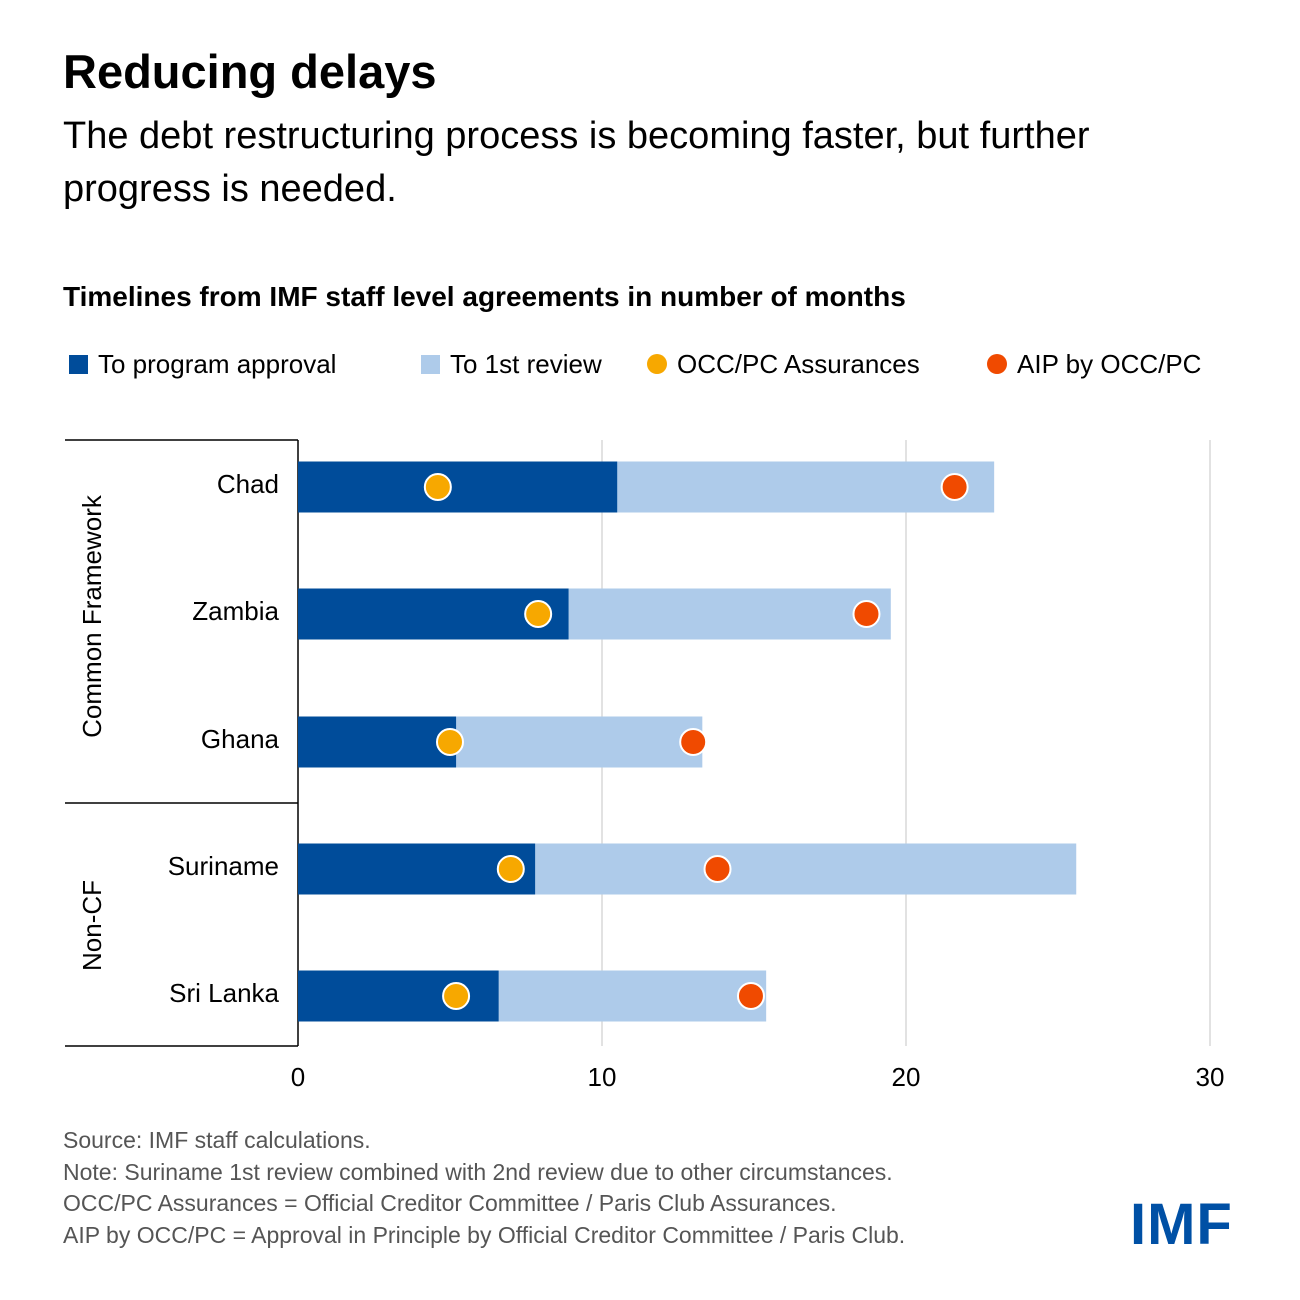 The height and width of the screenshot is (1300, 1300). I want to click on legend-swatch-program-approval, so click(78, 364).